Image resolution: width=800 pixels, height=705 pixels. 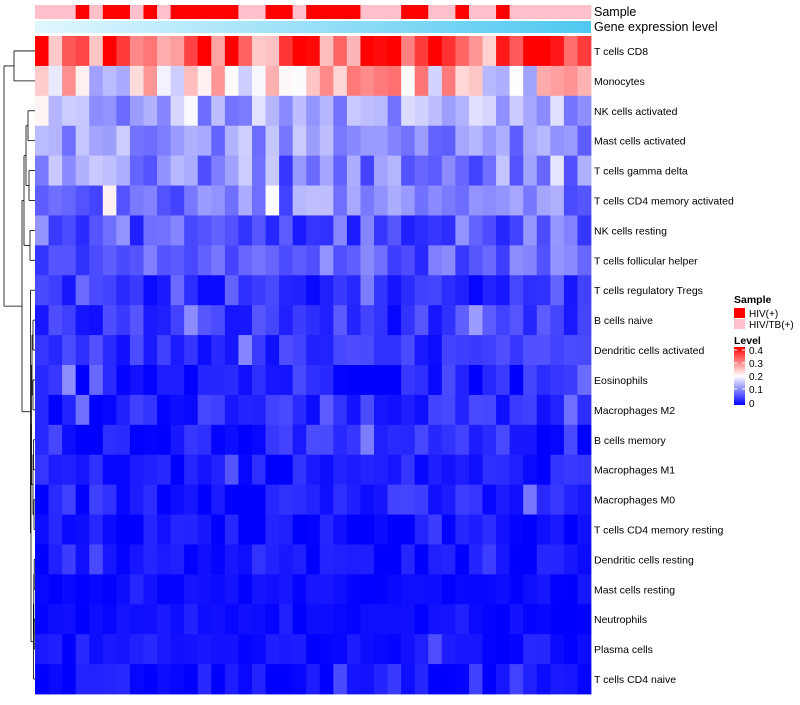 I want to click on row-label: T cells CD4 naive, so click(x=635, y=680).